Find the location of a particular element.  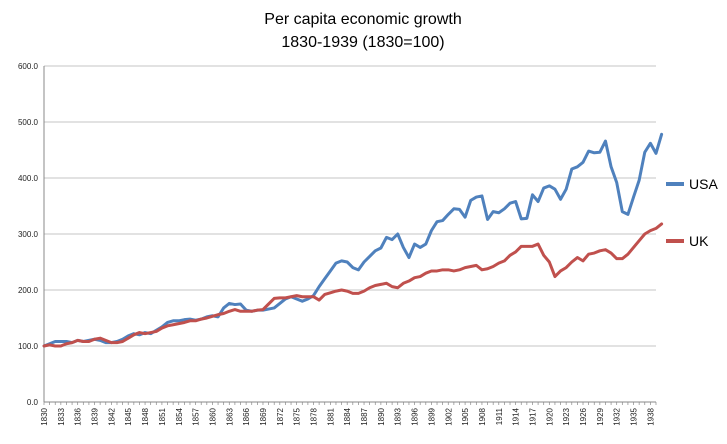

x-tick-label: 1905 is located at coordinates (465, 416).